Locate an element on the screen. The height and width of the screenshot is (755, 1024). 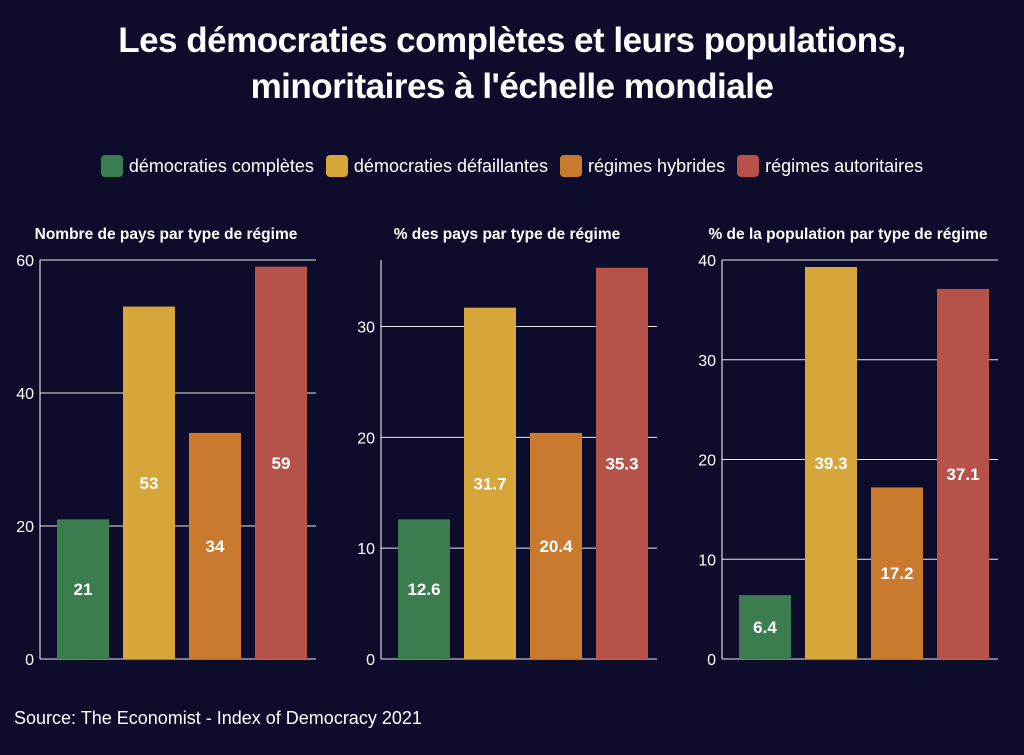
data-label: 12.6 is located at coordinates (423, 589).